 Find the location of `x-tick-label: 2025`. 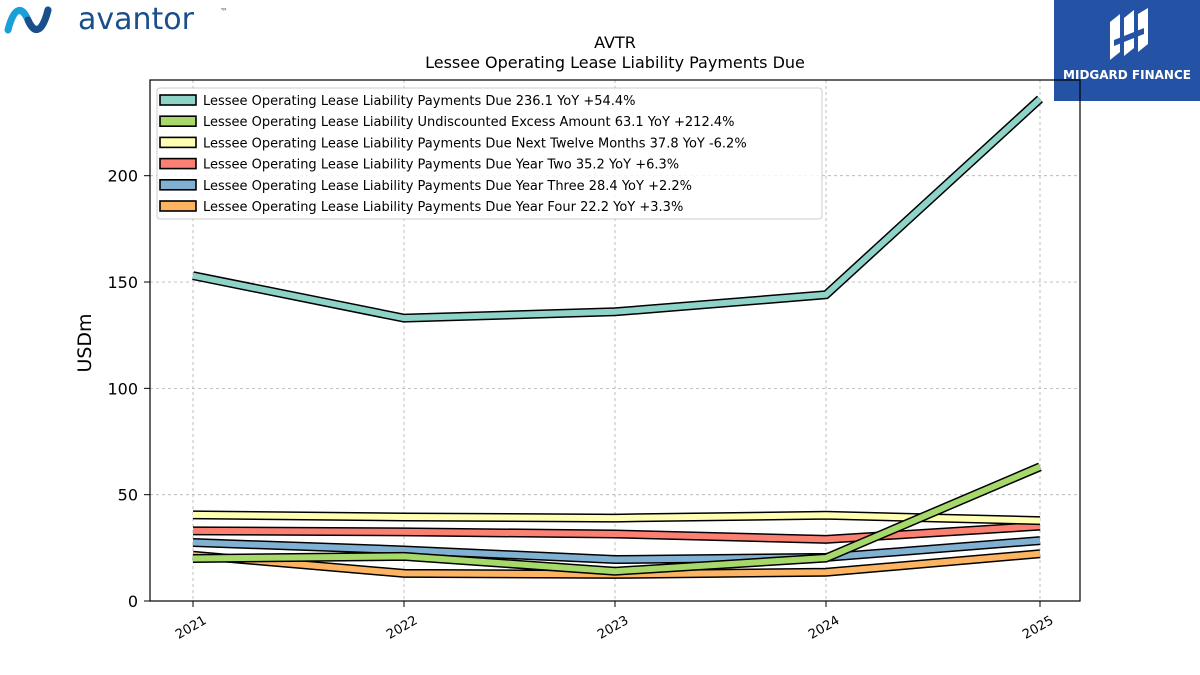

x-tick-label: 2025 is located at coordinates (1038, 628).